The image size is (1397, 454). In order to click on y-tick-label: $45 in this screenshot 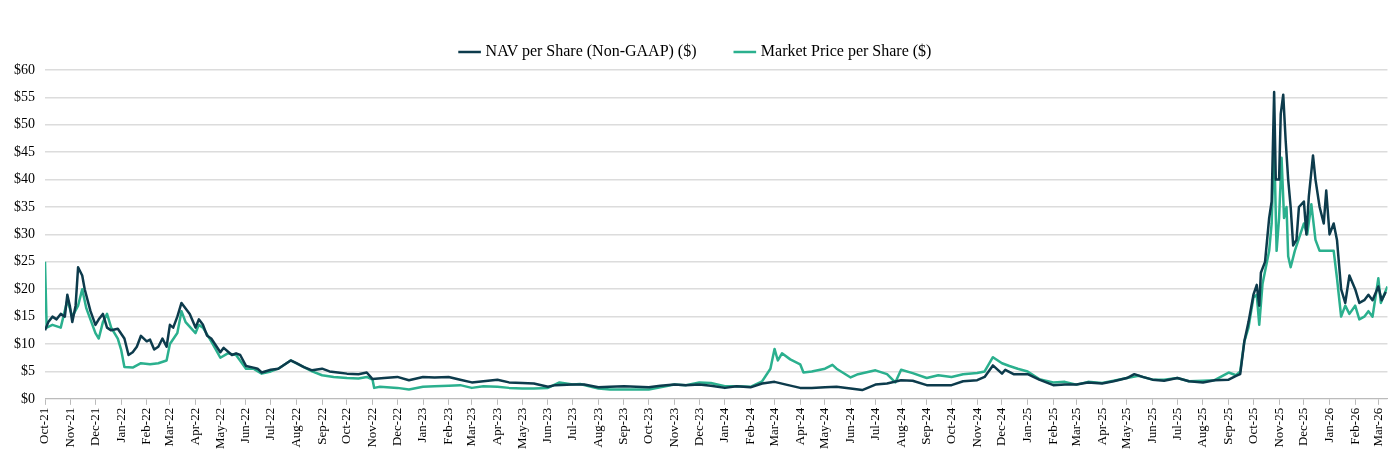, I will do `click(24, 151)`.